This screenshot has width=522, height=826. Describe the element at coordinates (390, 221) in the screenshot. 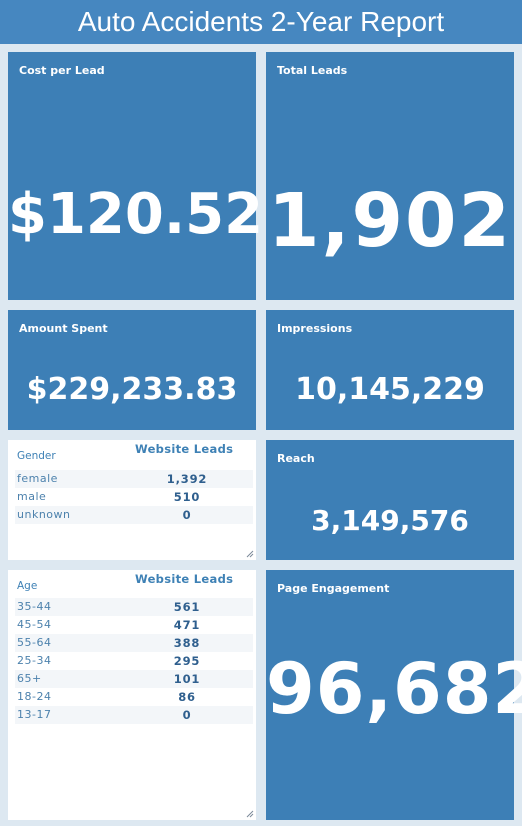

I see `tile-value: 1,902` at that location.